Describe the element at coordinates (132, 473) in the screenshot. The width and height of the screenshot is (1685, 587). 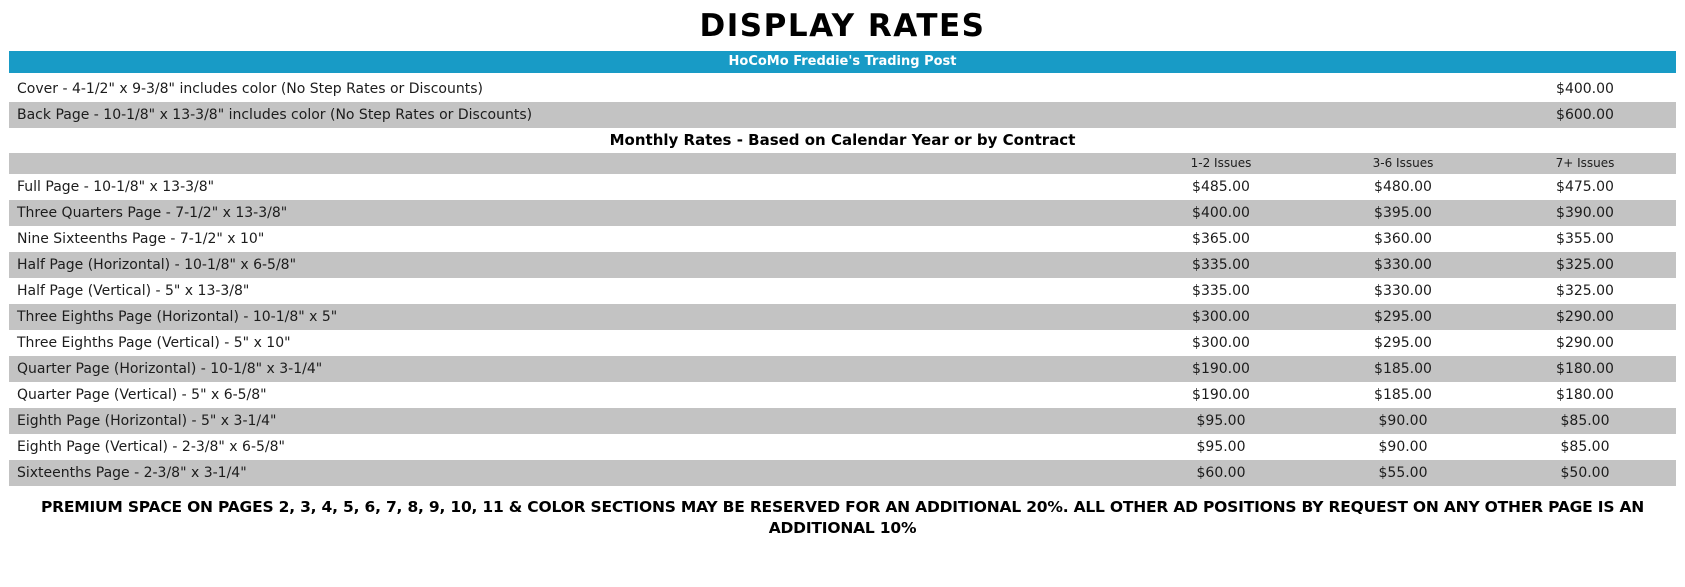
I see `row-label: Sixteenths Page - 2-3/8" x 3-1/4"` at that location.